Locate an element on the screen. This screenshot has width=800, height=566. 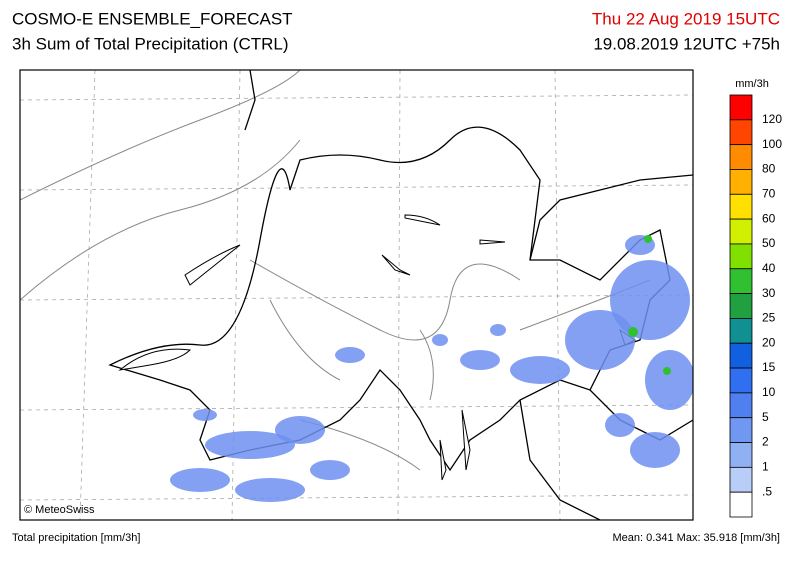
colorbar-label: 5 is located at coordinates (765, 417).